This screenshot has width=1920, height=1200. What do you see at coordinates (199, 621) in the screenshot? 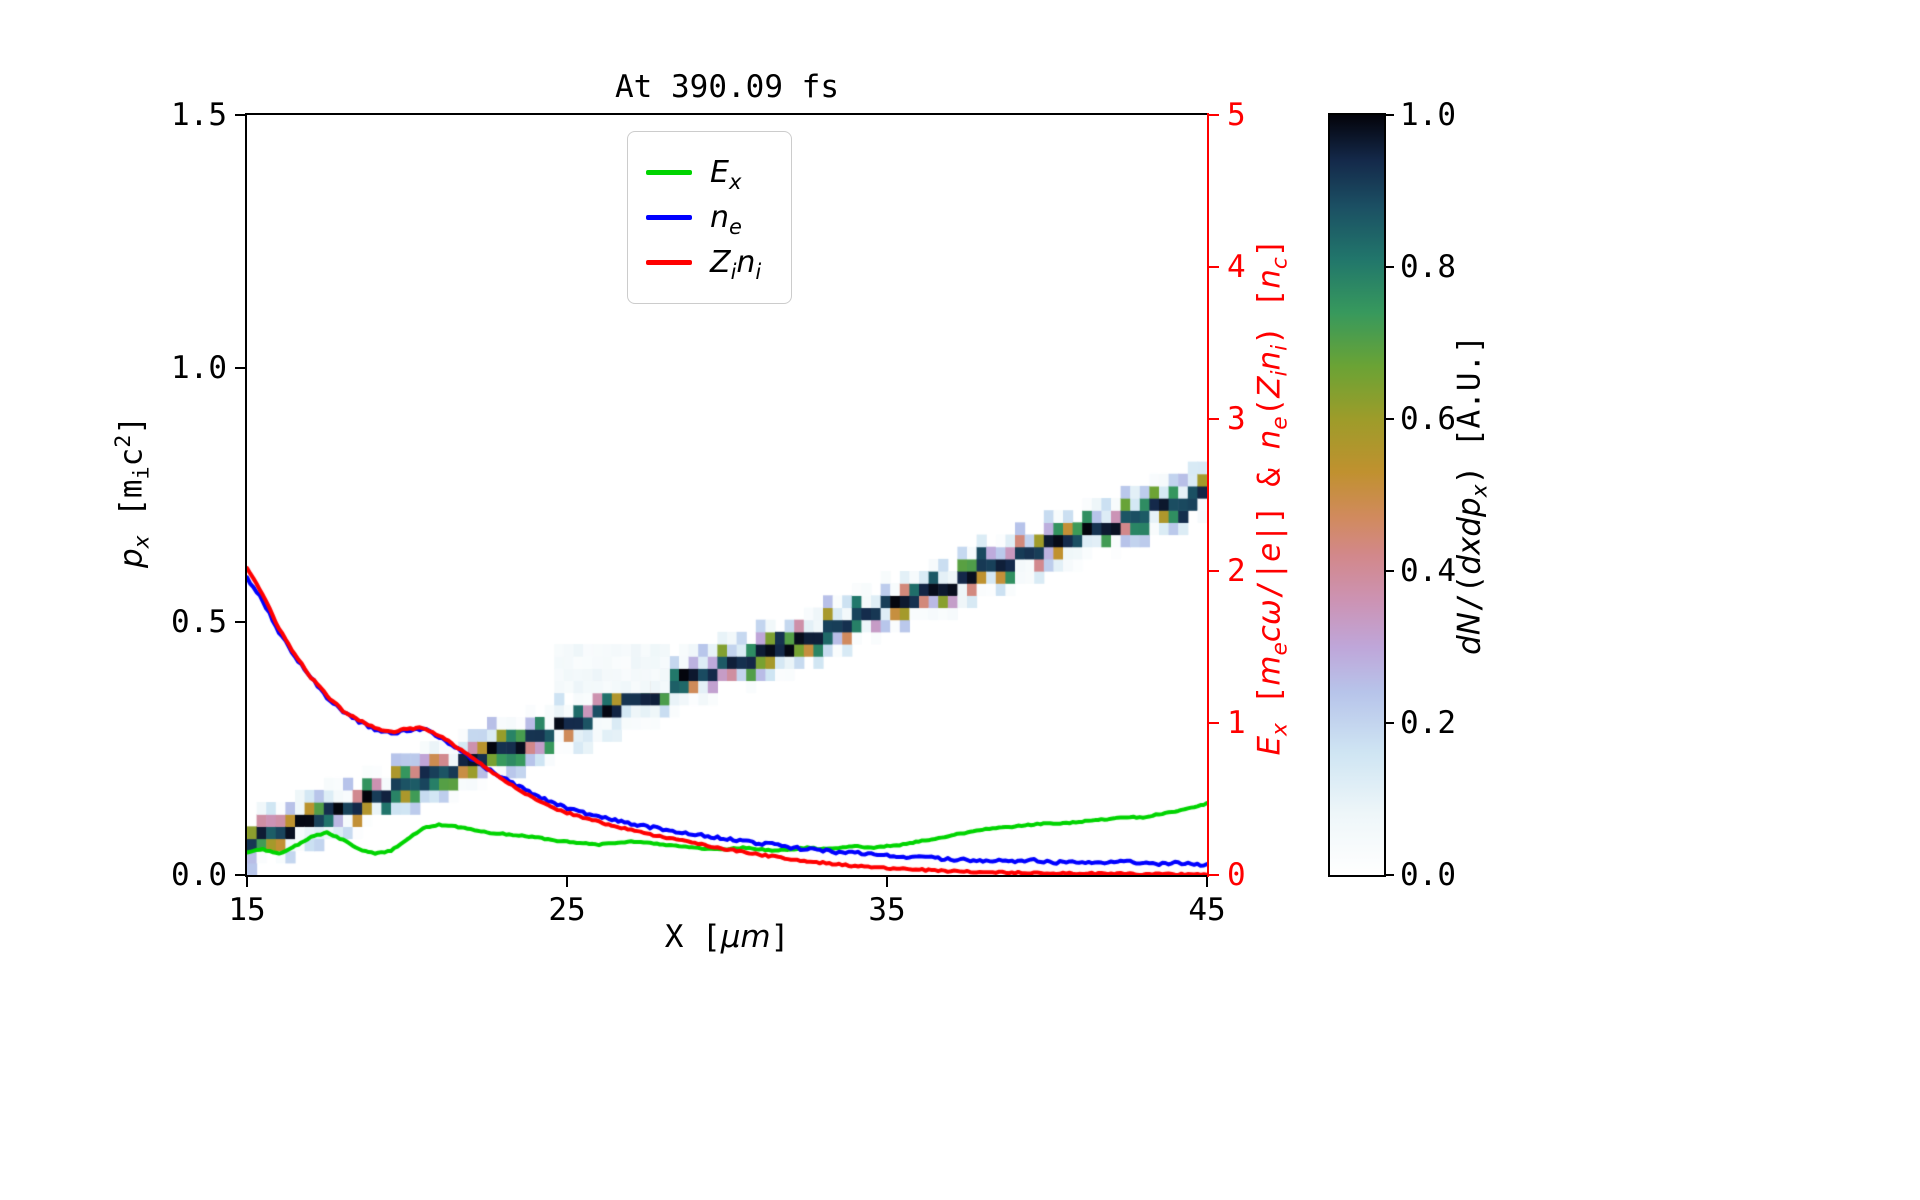
I see `left-y-tick-label: 0.5` at bounding box center [199, 621].